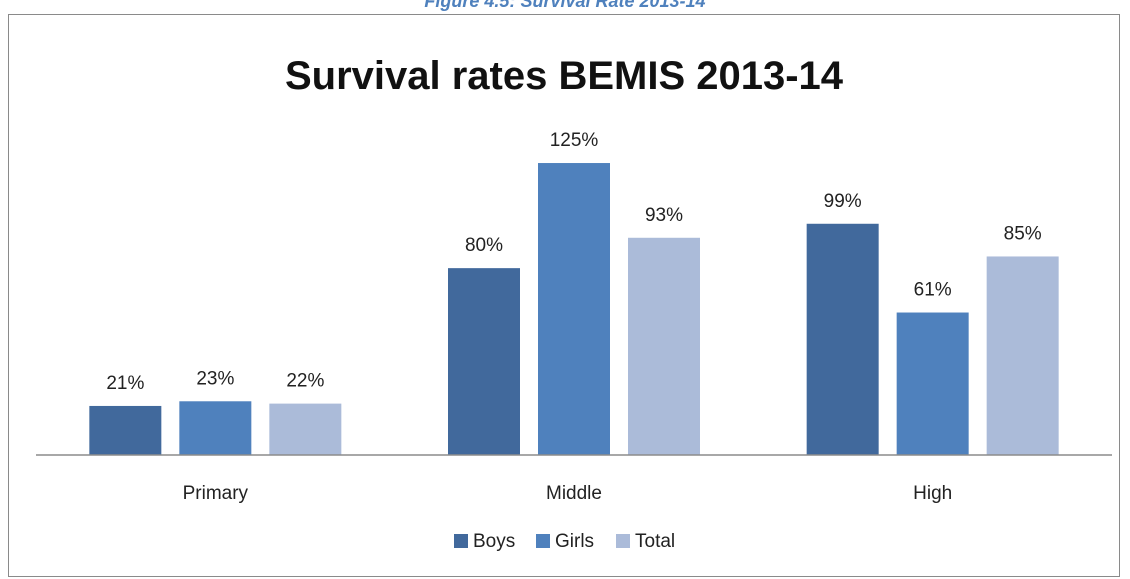 The image size is (1130, 579). What do you see at coordinates (216, 493) in the screenshot?
I see `x-tick-label-primary: Primary` at bounding box center [216, 493].